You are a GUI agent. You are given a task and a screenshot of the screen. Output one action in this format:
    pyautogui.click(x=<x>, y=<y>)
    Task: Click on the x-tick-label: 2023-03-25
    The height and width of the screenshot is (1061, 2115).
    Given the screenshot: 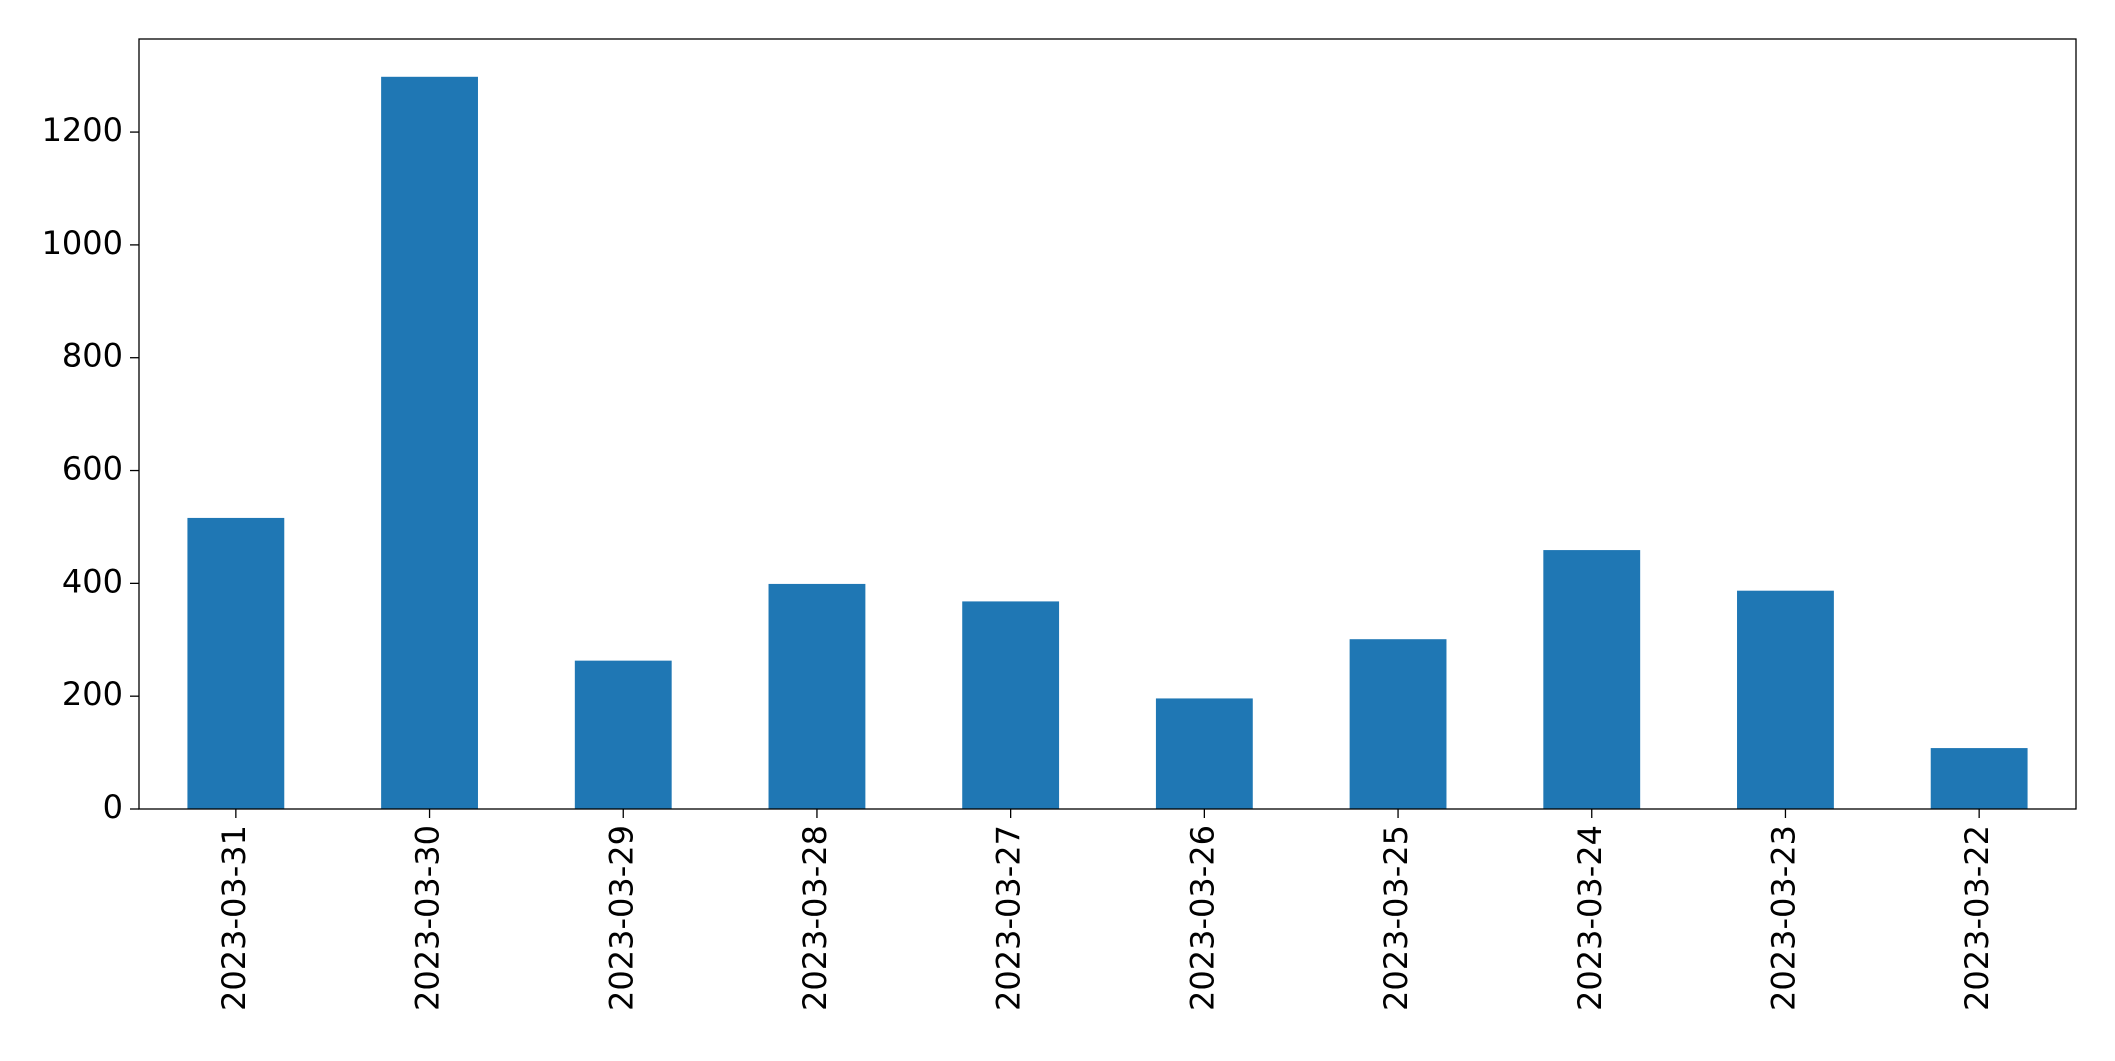 What is the action you would take?
    pyautogui.click(x=1396, y=918)
    